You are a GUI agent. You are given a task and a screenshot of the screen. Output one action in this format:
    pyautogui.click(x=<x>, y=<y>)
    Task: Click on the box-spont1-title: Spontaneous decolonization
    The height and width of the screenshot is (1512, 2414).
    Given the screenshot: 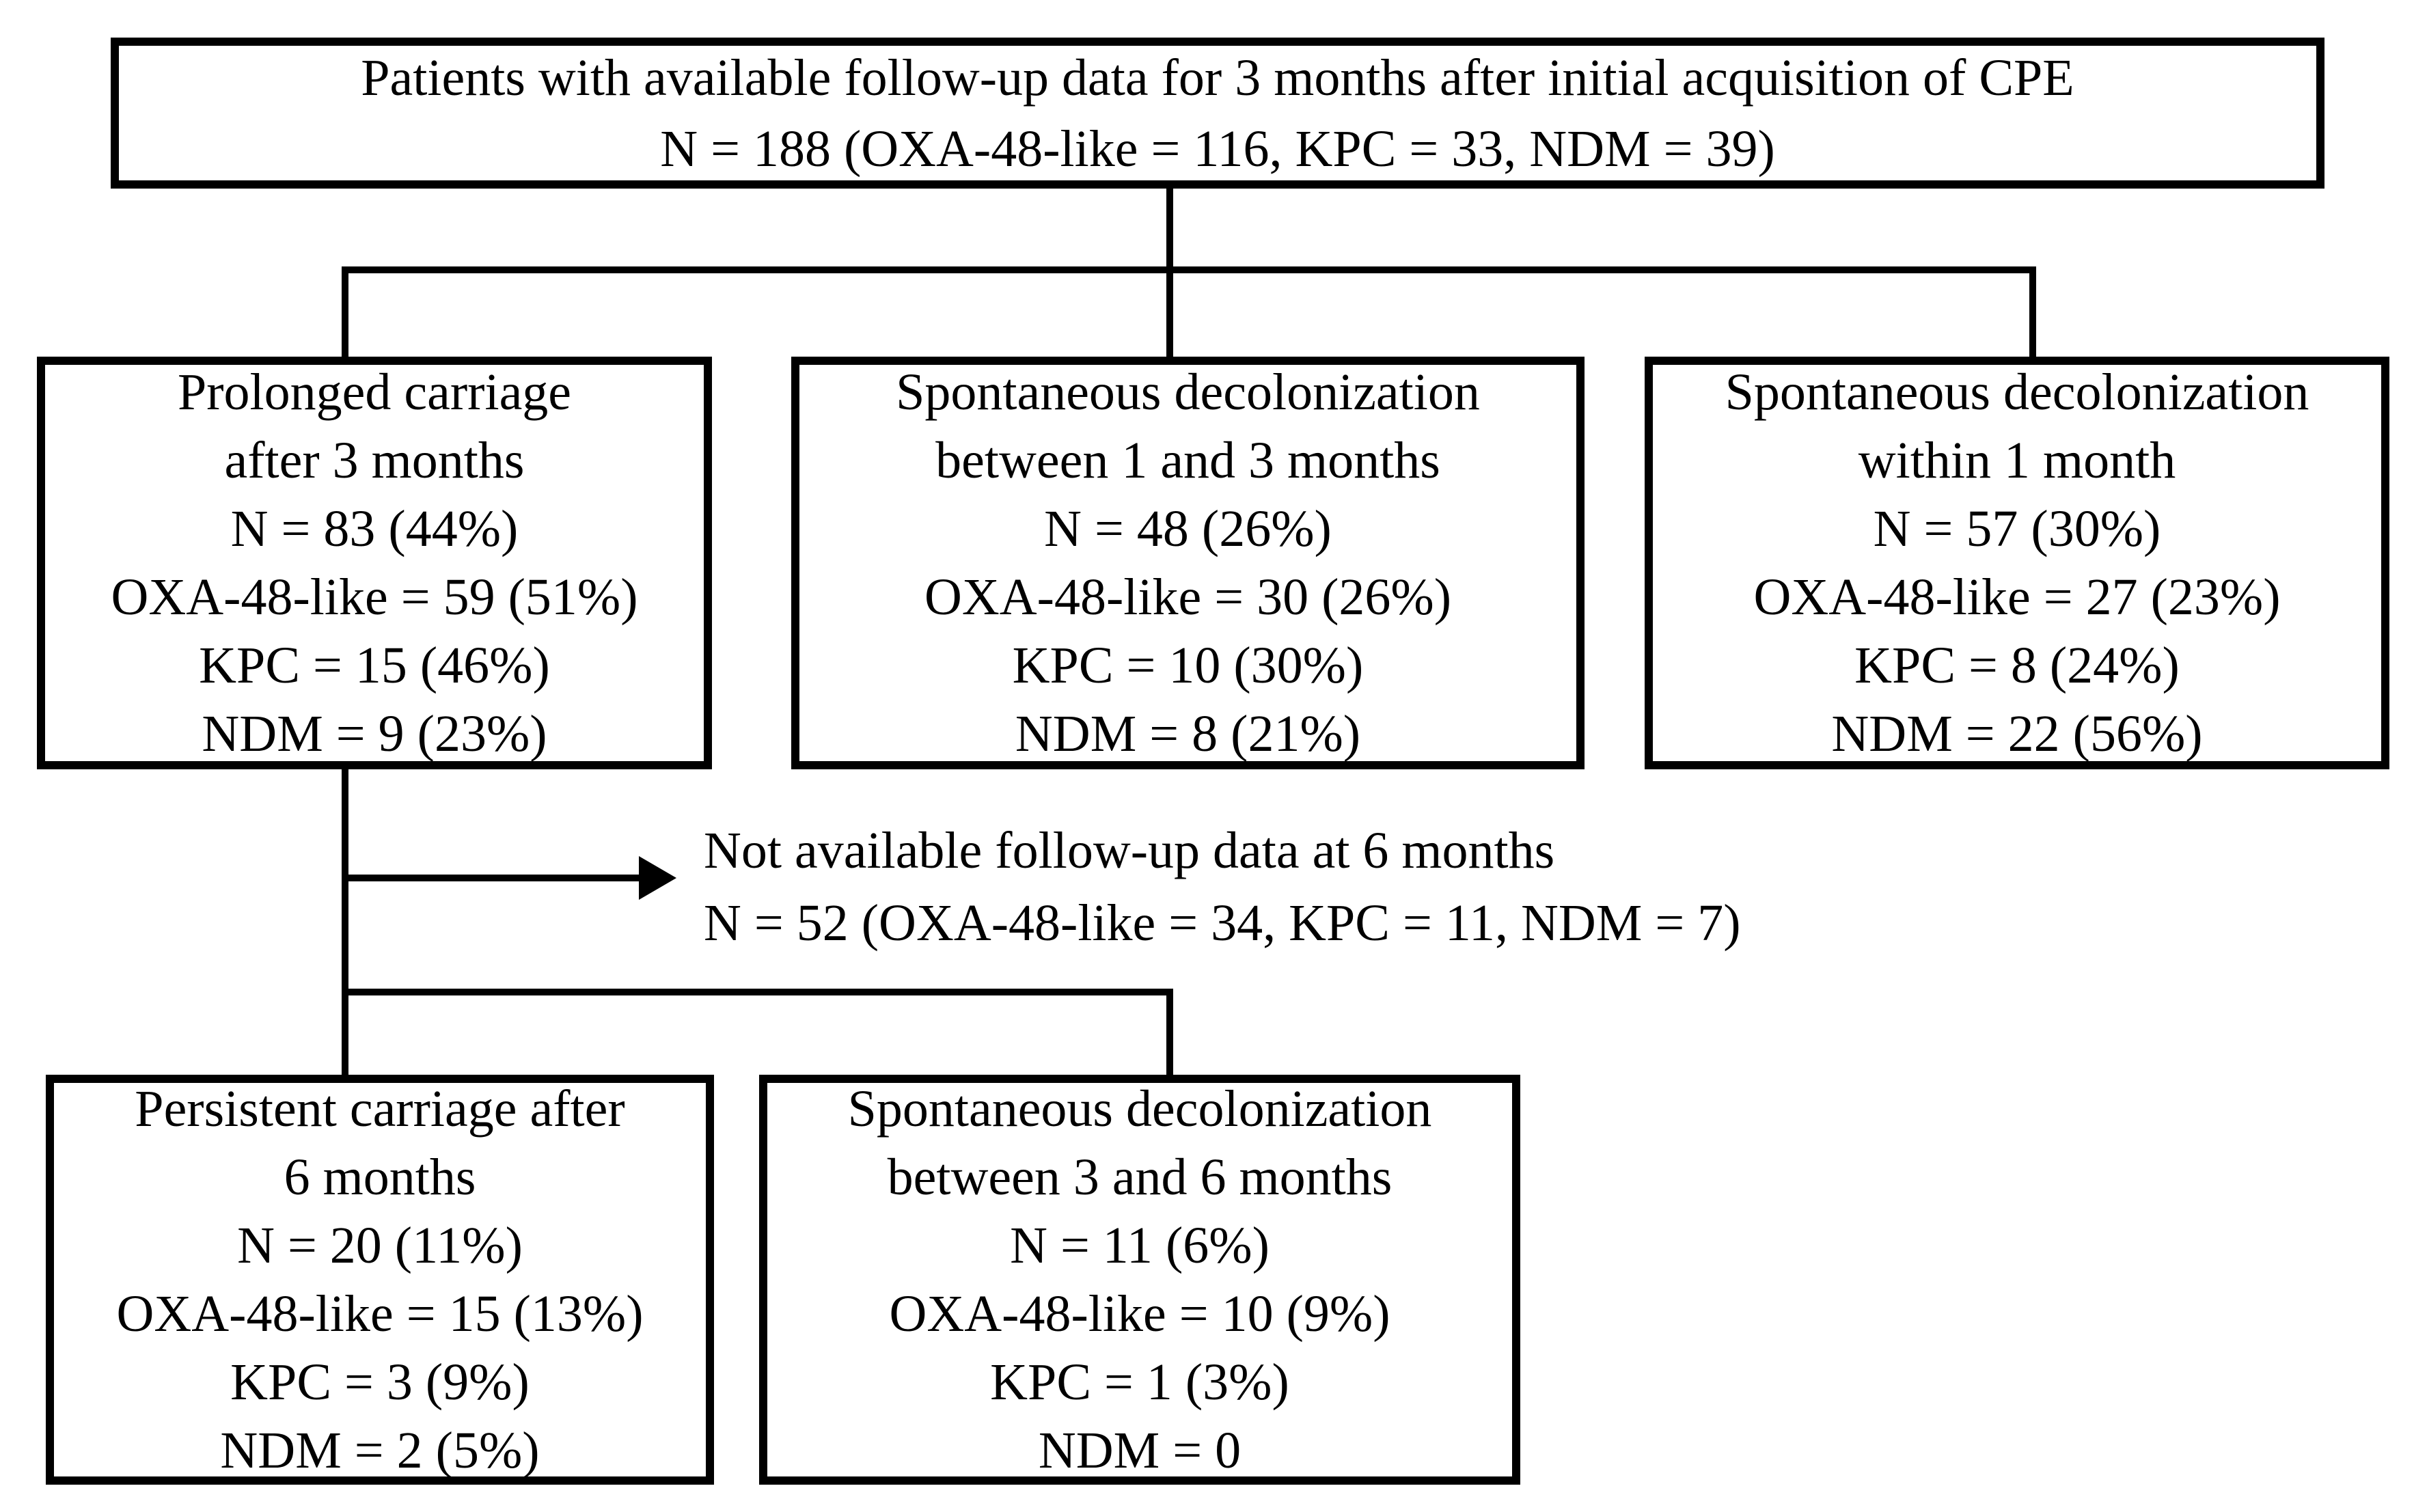 What is the action you would take?
    pyautogui.click(x=2017, y=392)
    